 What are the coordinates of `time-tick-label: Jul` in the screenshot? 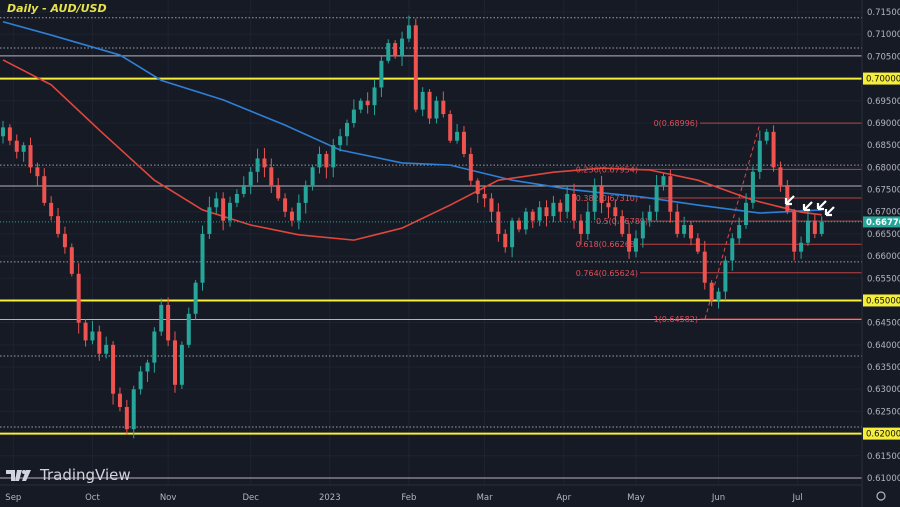 It's located at (797, 498).